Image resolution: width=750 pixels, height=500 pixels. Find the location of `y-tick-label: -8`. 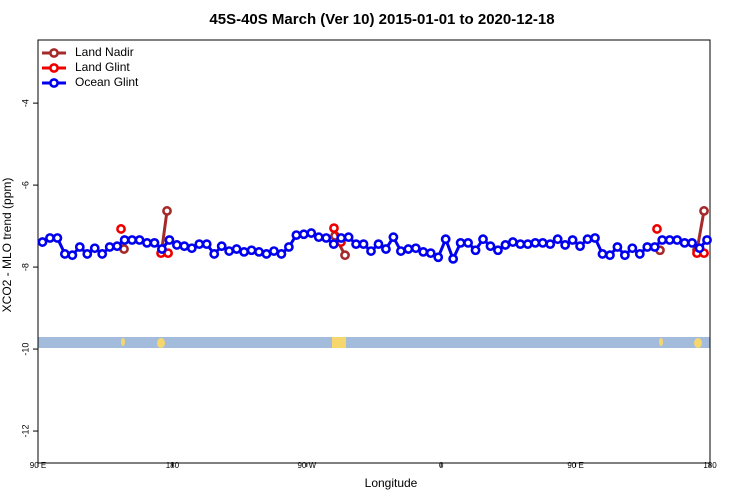

y-tick-label: -8 is located at coordinates (25, 267).